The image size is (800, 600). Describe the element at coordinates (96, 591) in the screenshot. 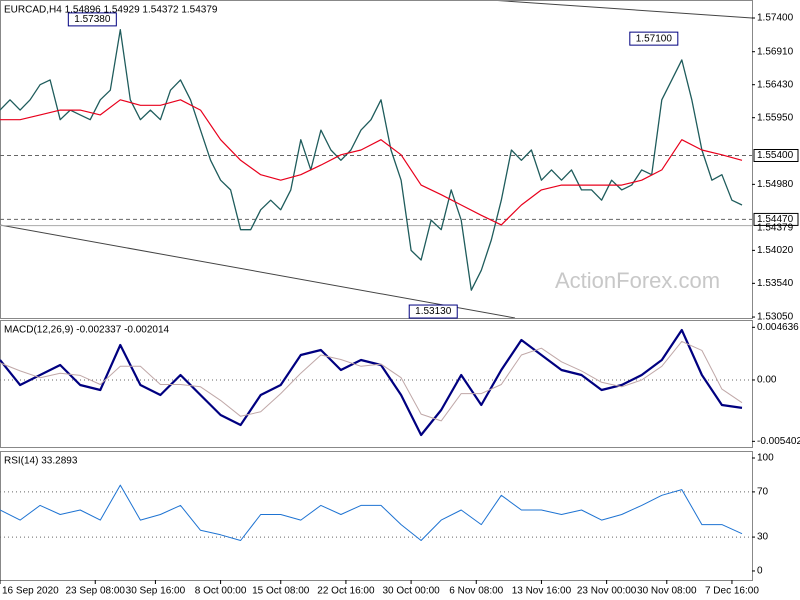

I see `x-tick-label: 23 Sep 08:00` at that location.